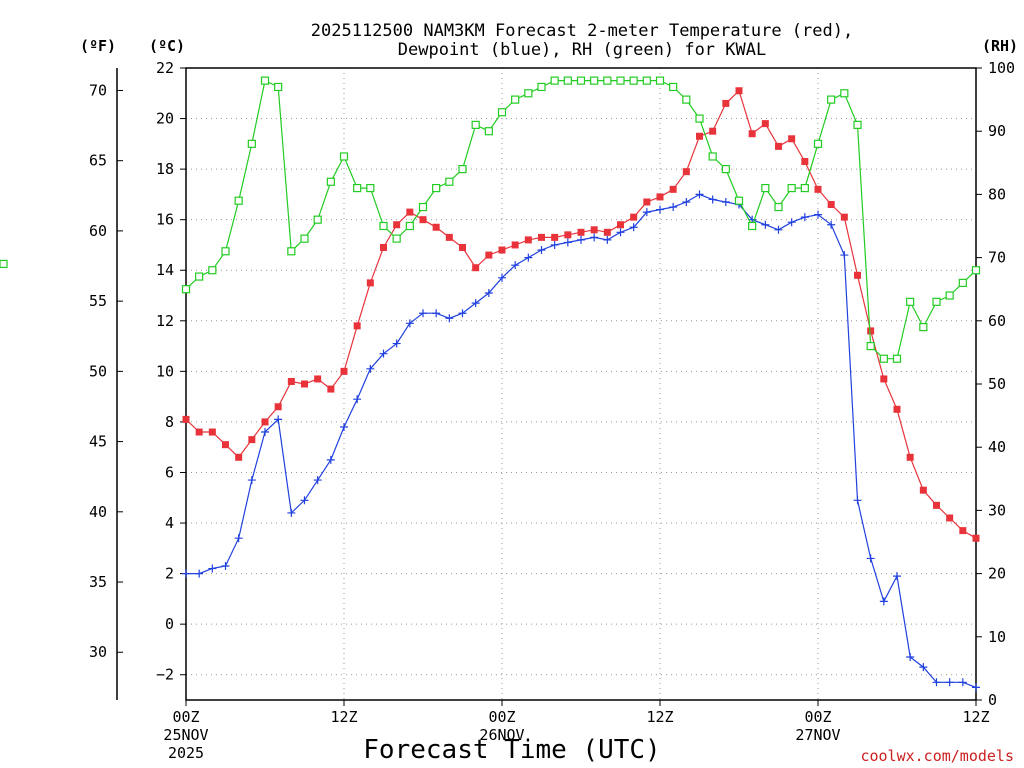 The width and height of the screenshot is (1024, 768). What do you see at coordinates (582, 50) in the screenshot?
I see `chart-title-line-2: Dewpoint (blue), RH (green) for KWAL` at bounding box center [582, 50].